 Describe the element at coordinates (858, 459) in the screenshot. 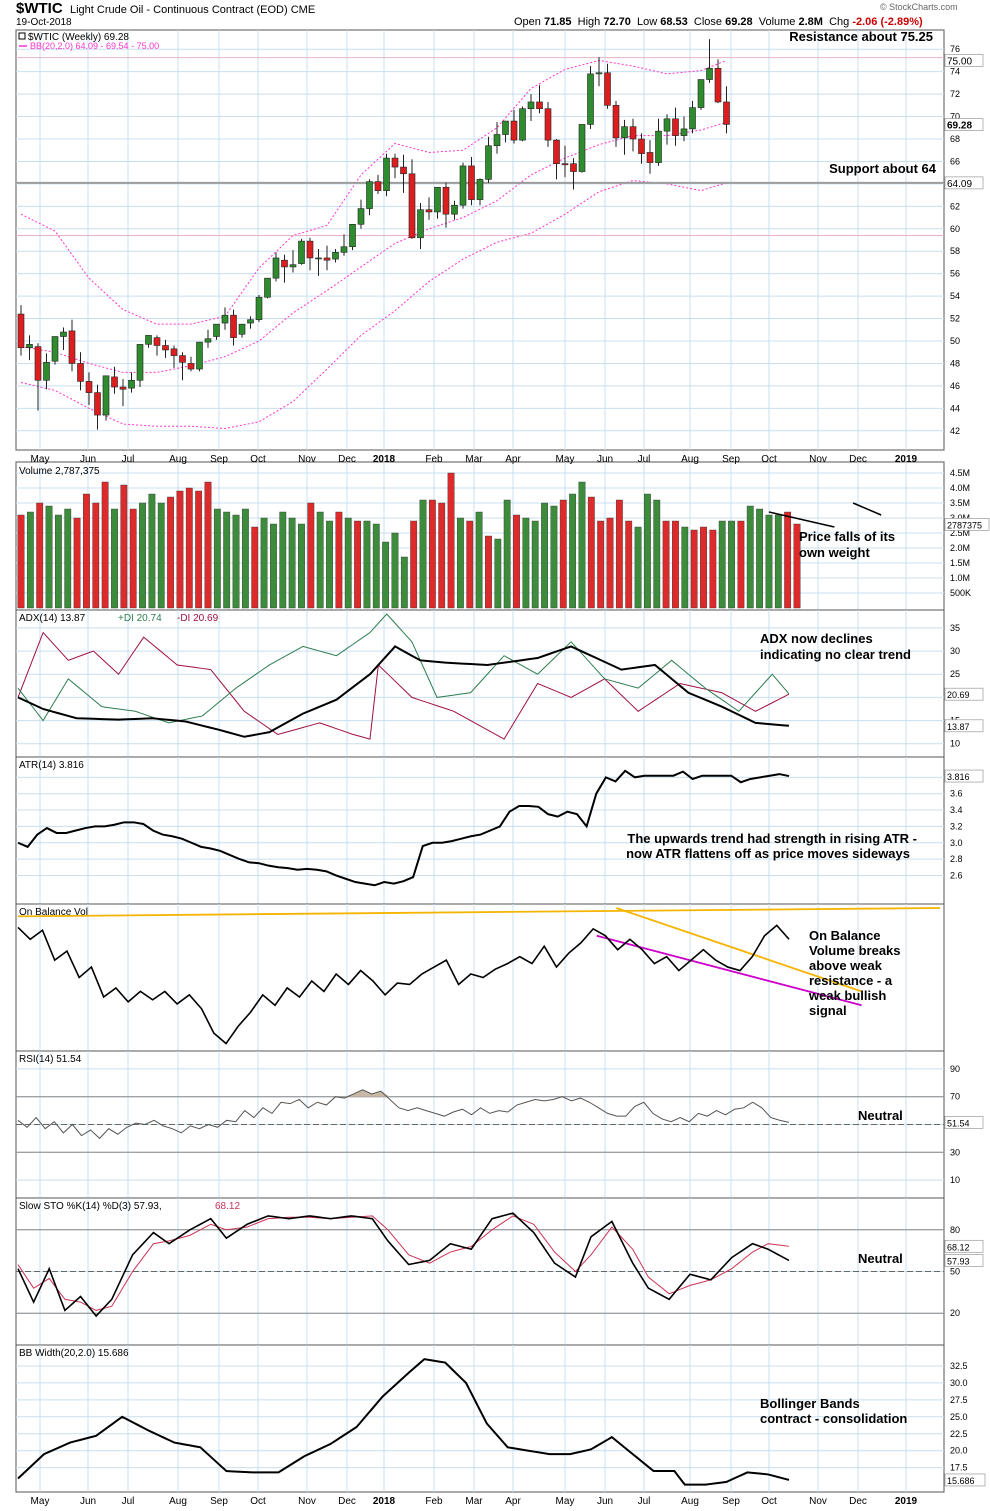

I see `x-tick-price-19: Dec` at that location.